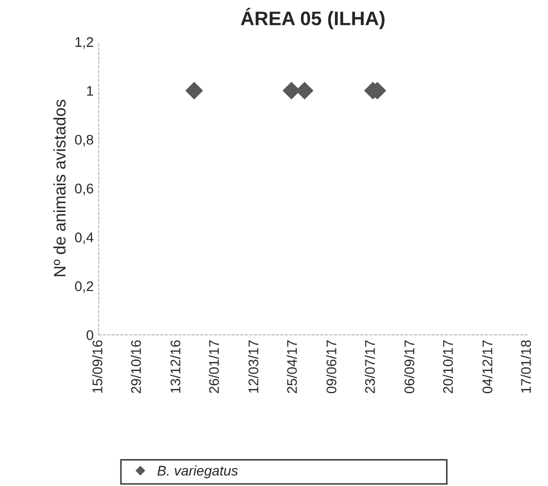 The height and width of the screenshot is (486, 548). I want to click on chart-title: ÁREA 05 (ILHA), so click(312, 19).